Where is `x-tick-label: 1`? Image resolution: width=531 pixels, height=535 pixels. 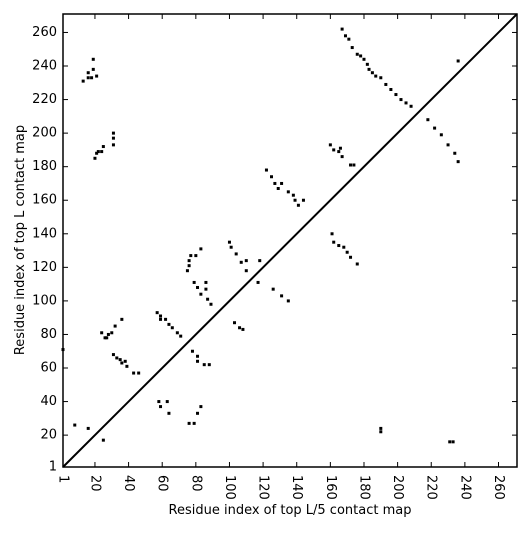
x-tick-label: 1 is located at coordinates (63, 479).